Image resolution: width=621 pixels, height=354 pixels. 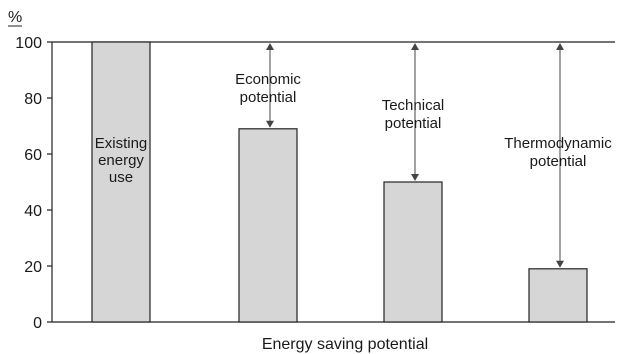 What do you see at coordinates (15, 17) in the screenshot?
I see `y-axis-label: %` at bounding box center [15, 17].